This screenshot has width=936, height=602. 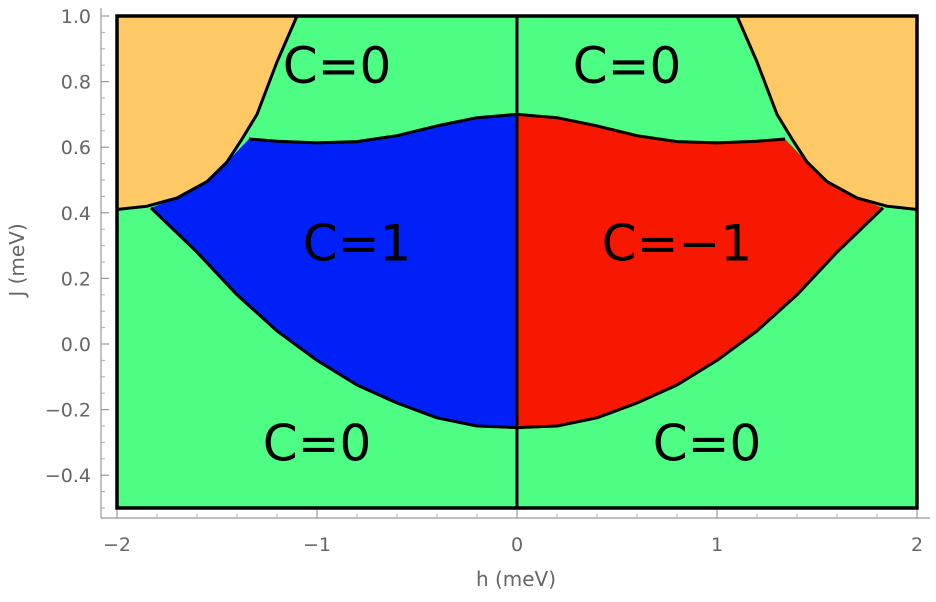 I want to click on boundary-corner-right, so click(x=826, y=113).